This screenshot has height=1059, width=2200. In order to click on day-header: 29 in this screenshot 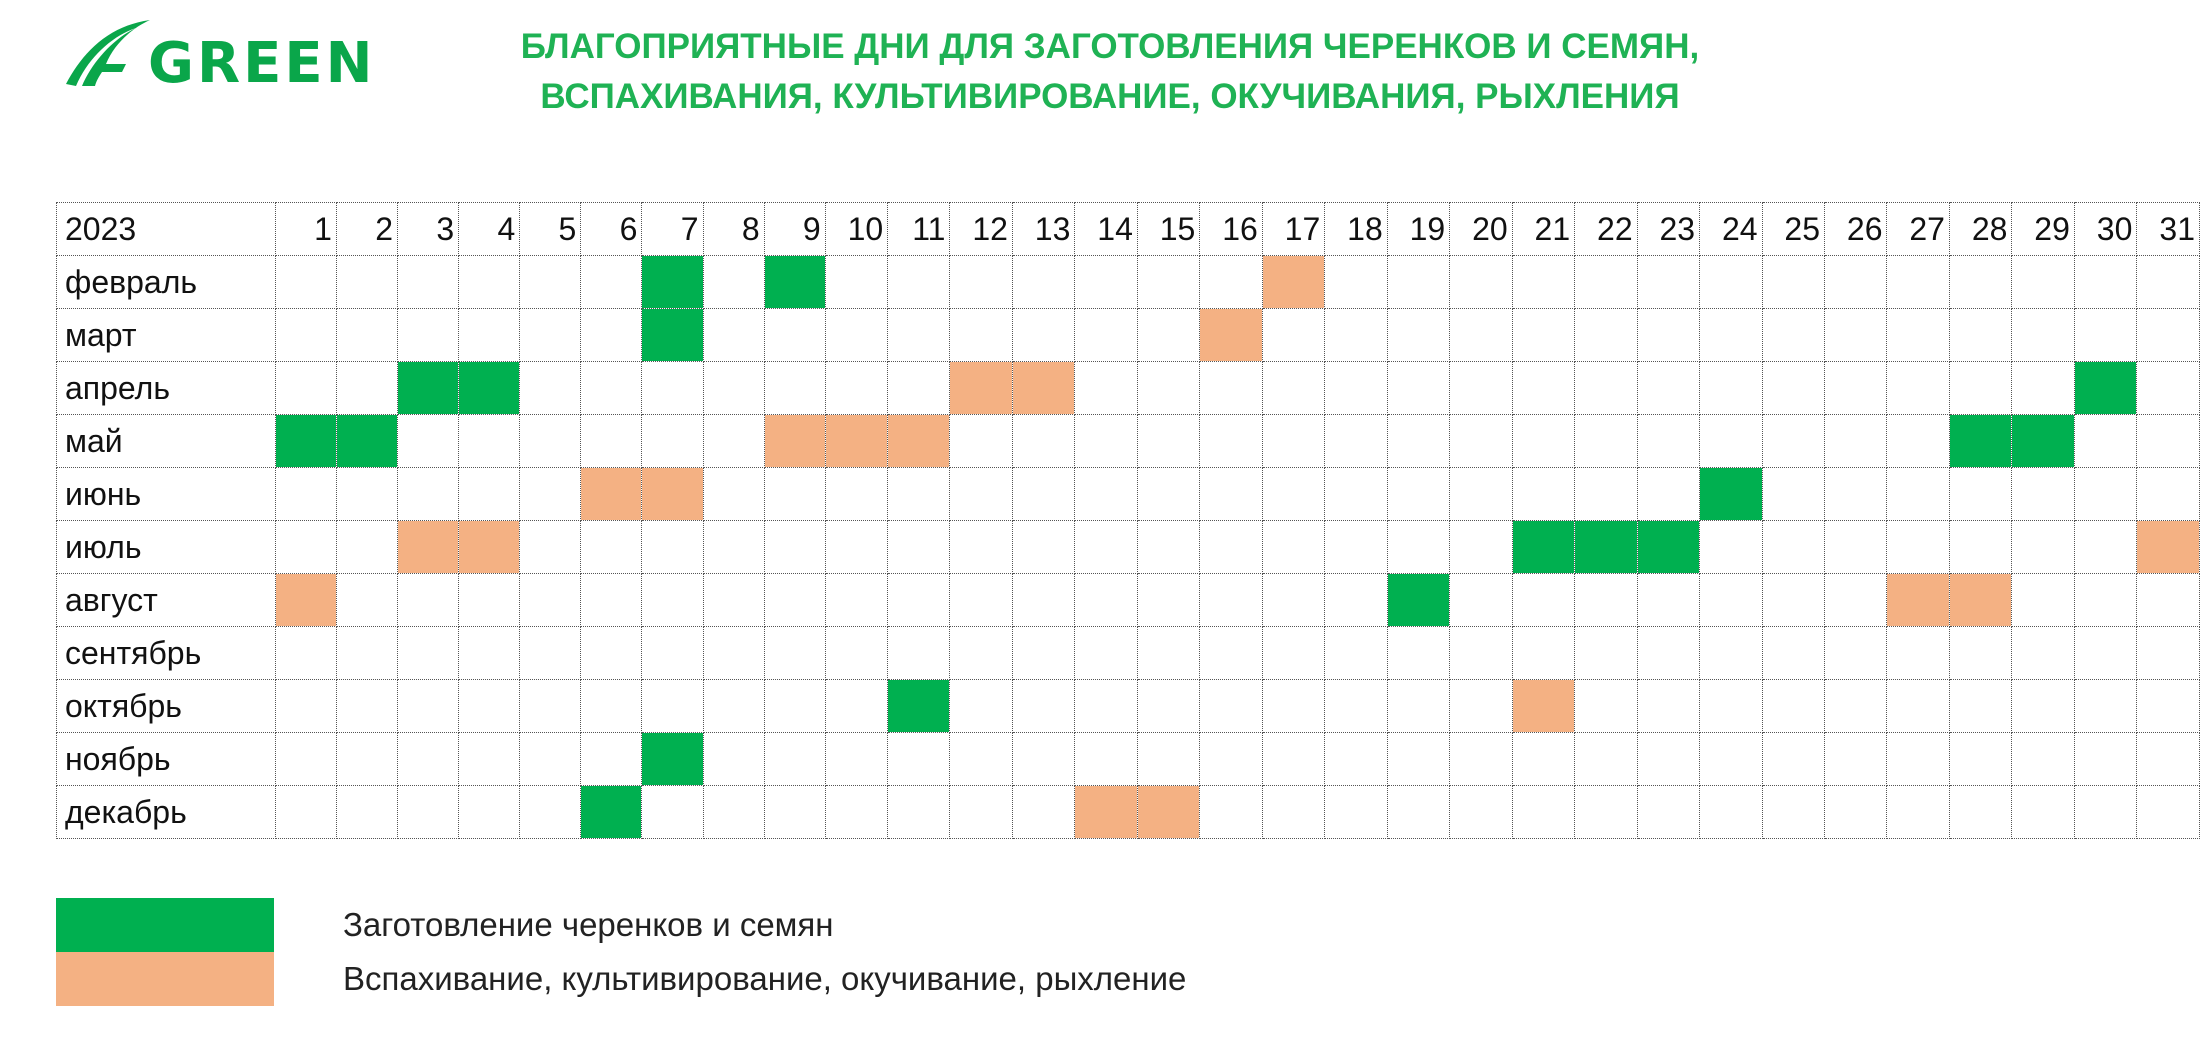, I will do `click(2043, 229)`.